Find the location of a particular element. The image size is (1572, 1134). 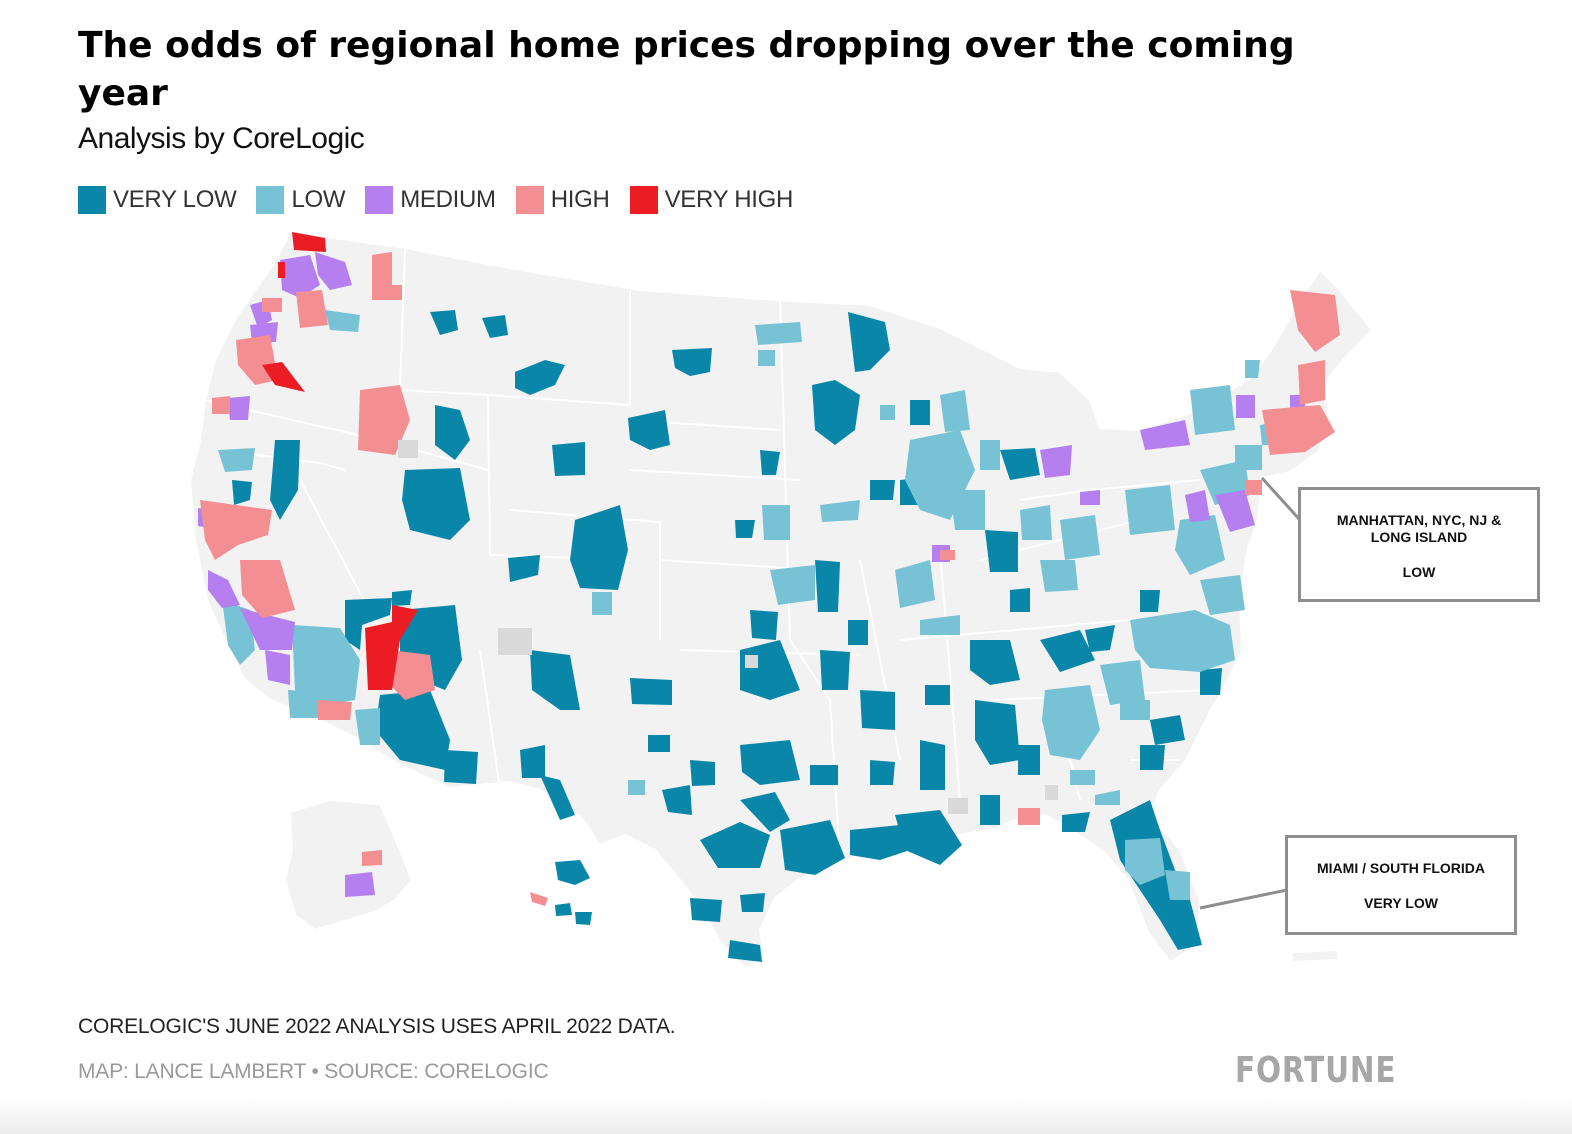

alaska is located at coordinates (348, 865).